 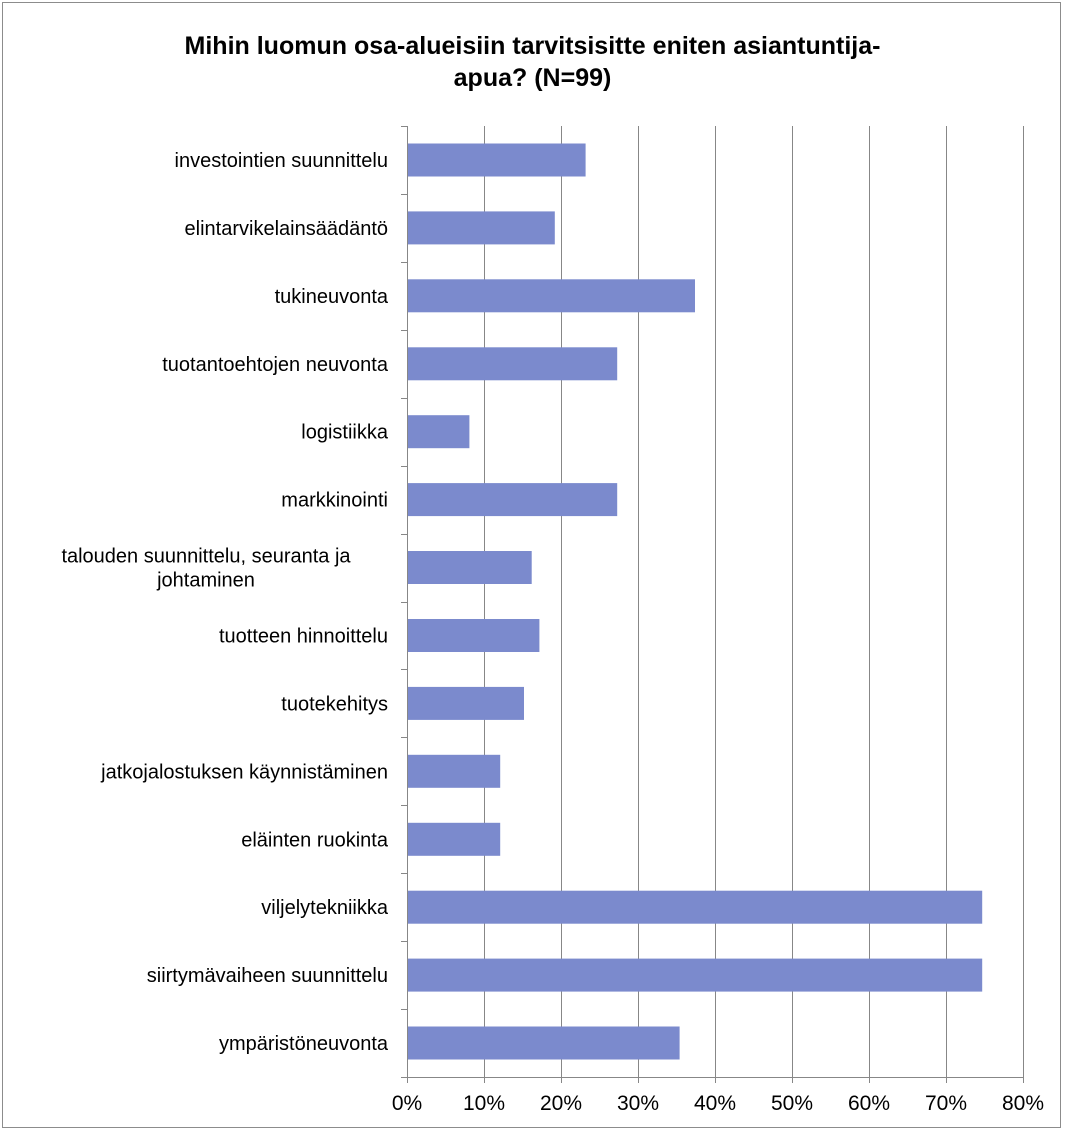 I want to click on category-label-13: siirtymävaiheen suunnittelu, so click(x=267, y=976).